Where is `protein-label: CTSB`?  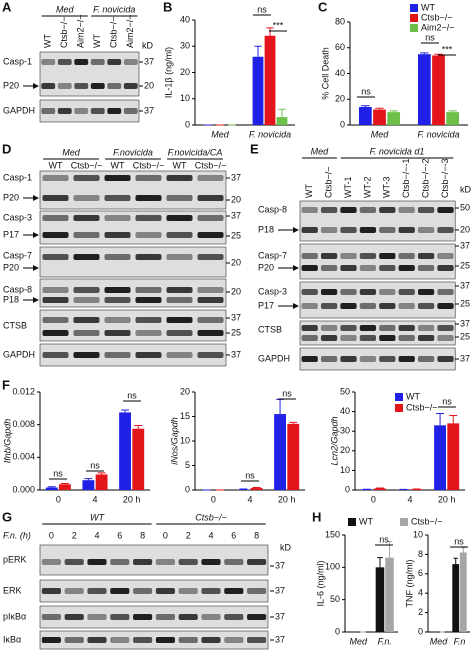 protein-label: CTSB is located at coordinates (270, 329).